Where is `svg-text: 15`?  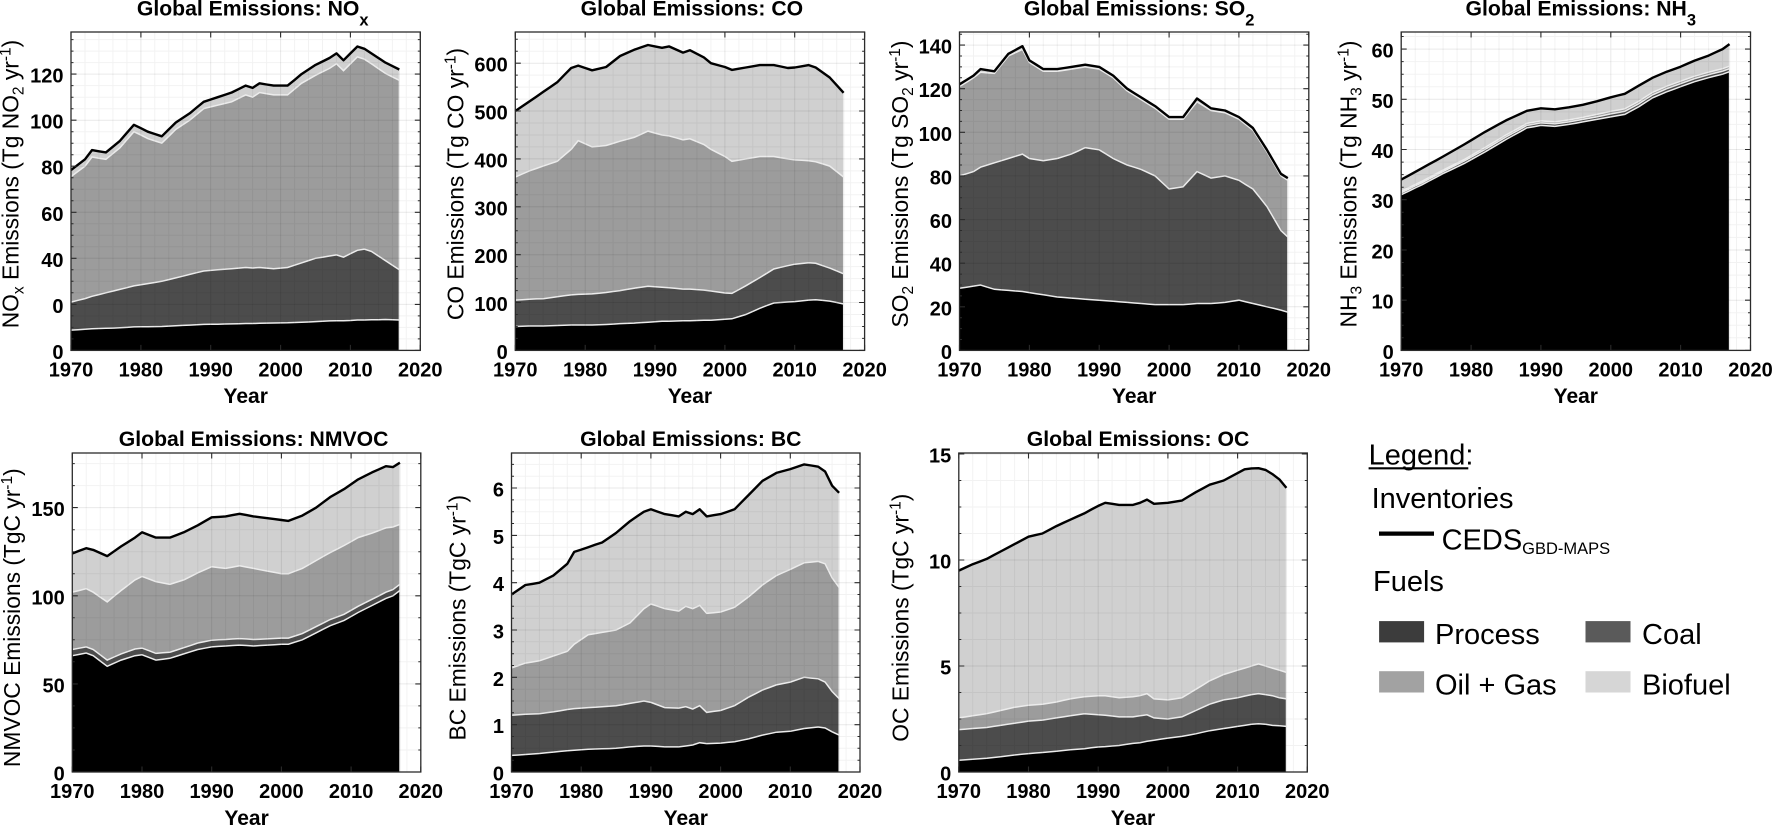
svg-text: 15 is located at coordinates (940, 457).